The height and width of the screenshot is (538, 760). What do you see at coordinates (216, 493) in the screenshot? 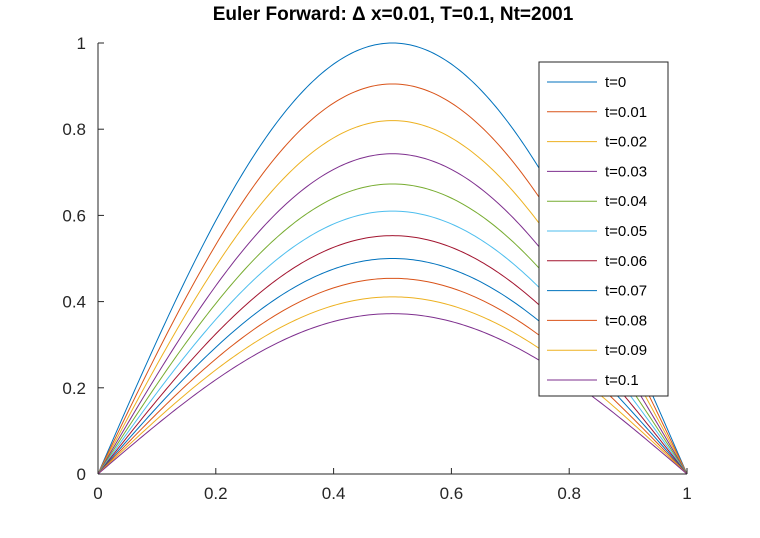
I see `x-tick-label: 0.2` at bounding box center [216, 493].